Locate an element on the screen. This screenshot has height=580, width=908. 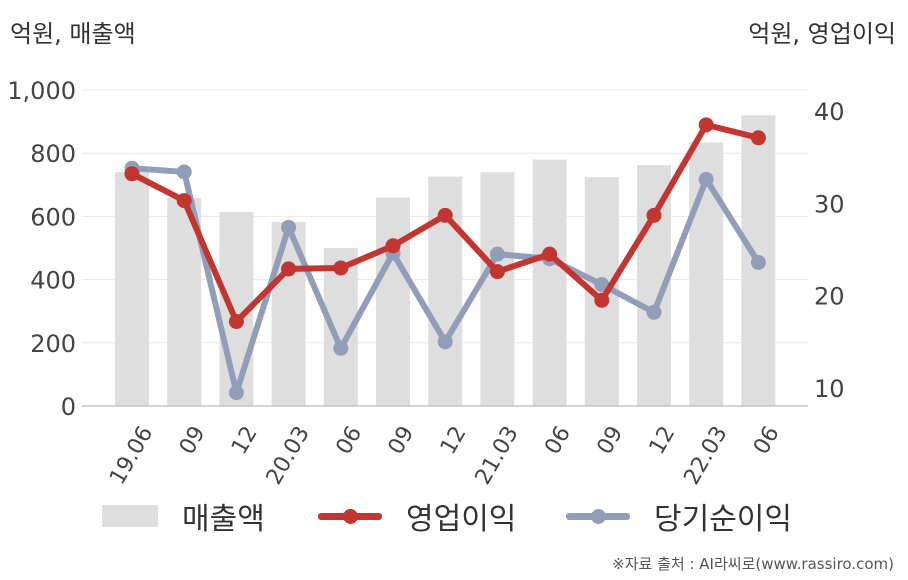
y-right-tick-label: 20 is located at coordinates (829, 297).